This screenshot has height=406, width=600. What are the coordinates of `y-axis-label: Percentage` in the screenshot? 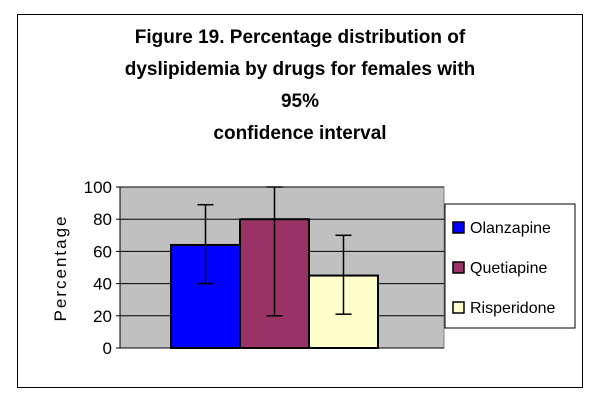 It's located at (60, 268).